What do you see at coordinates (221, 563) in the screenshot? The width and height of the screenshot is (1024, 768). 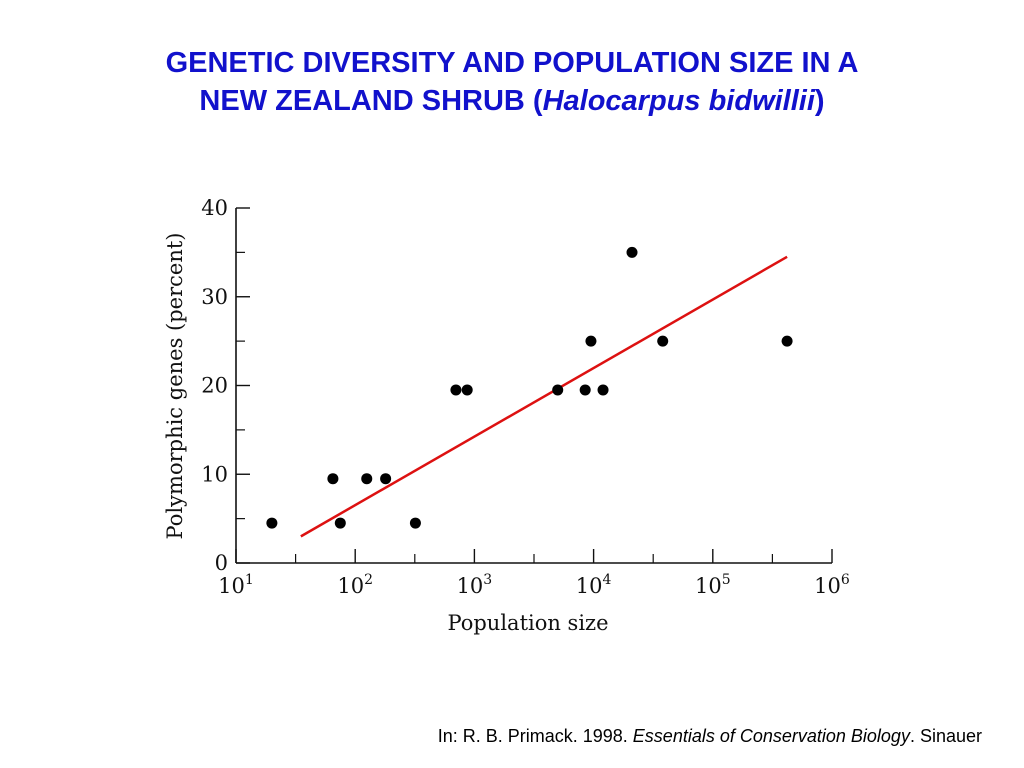 I see `y-tick-label: 0` at bounding box center [221, 563].